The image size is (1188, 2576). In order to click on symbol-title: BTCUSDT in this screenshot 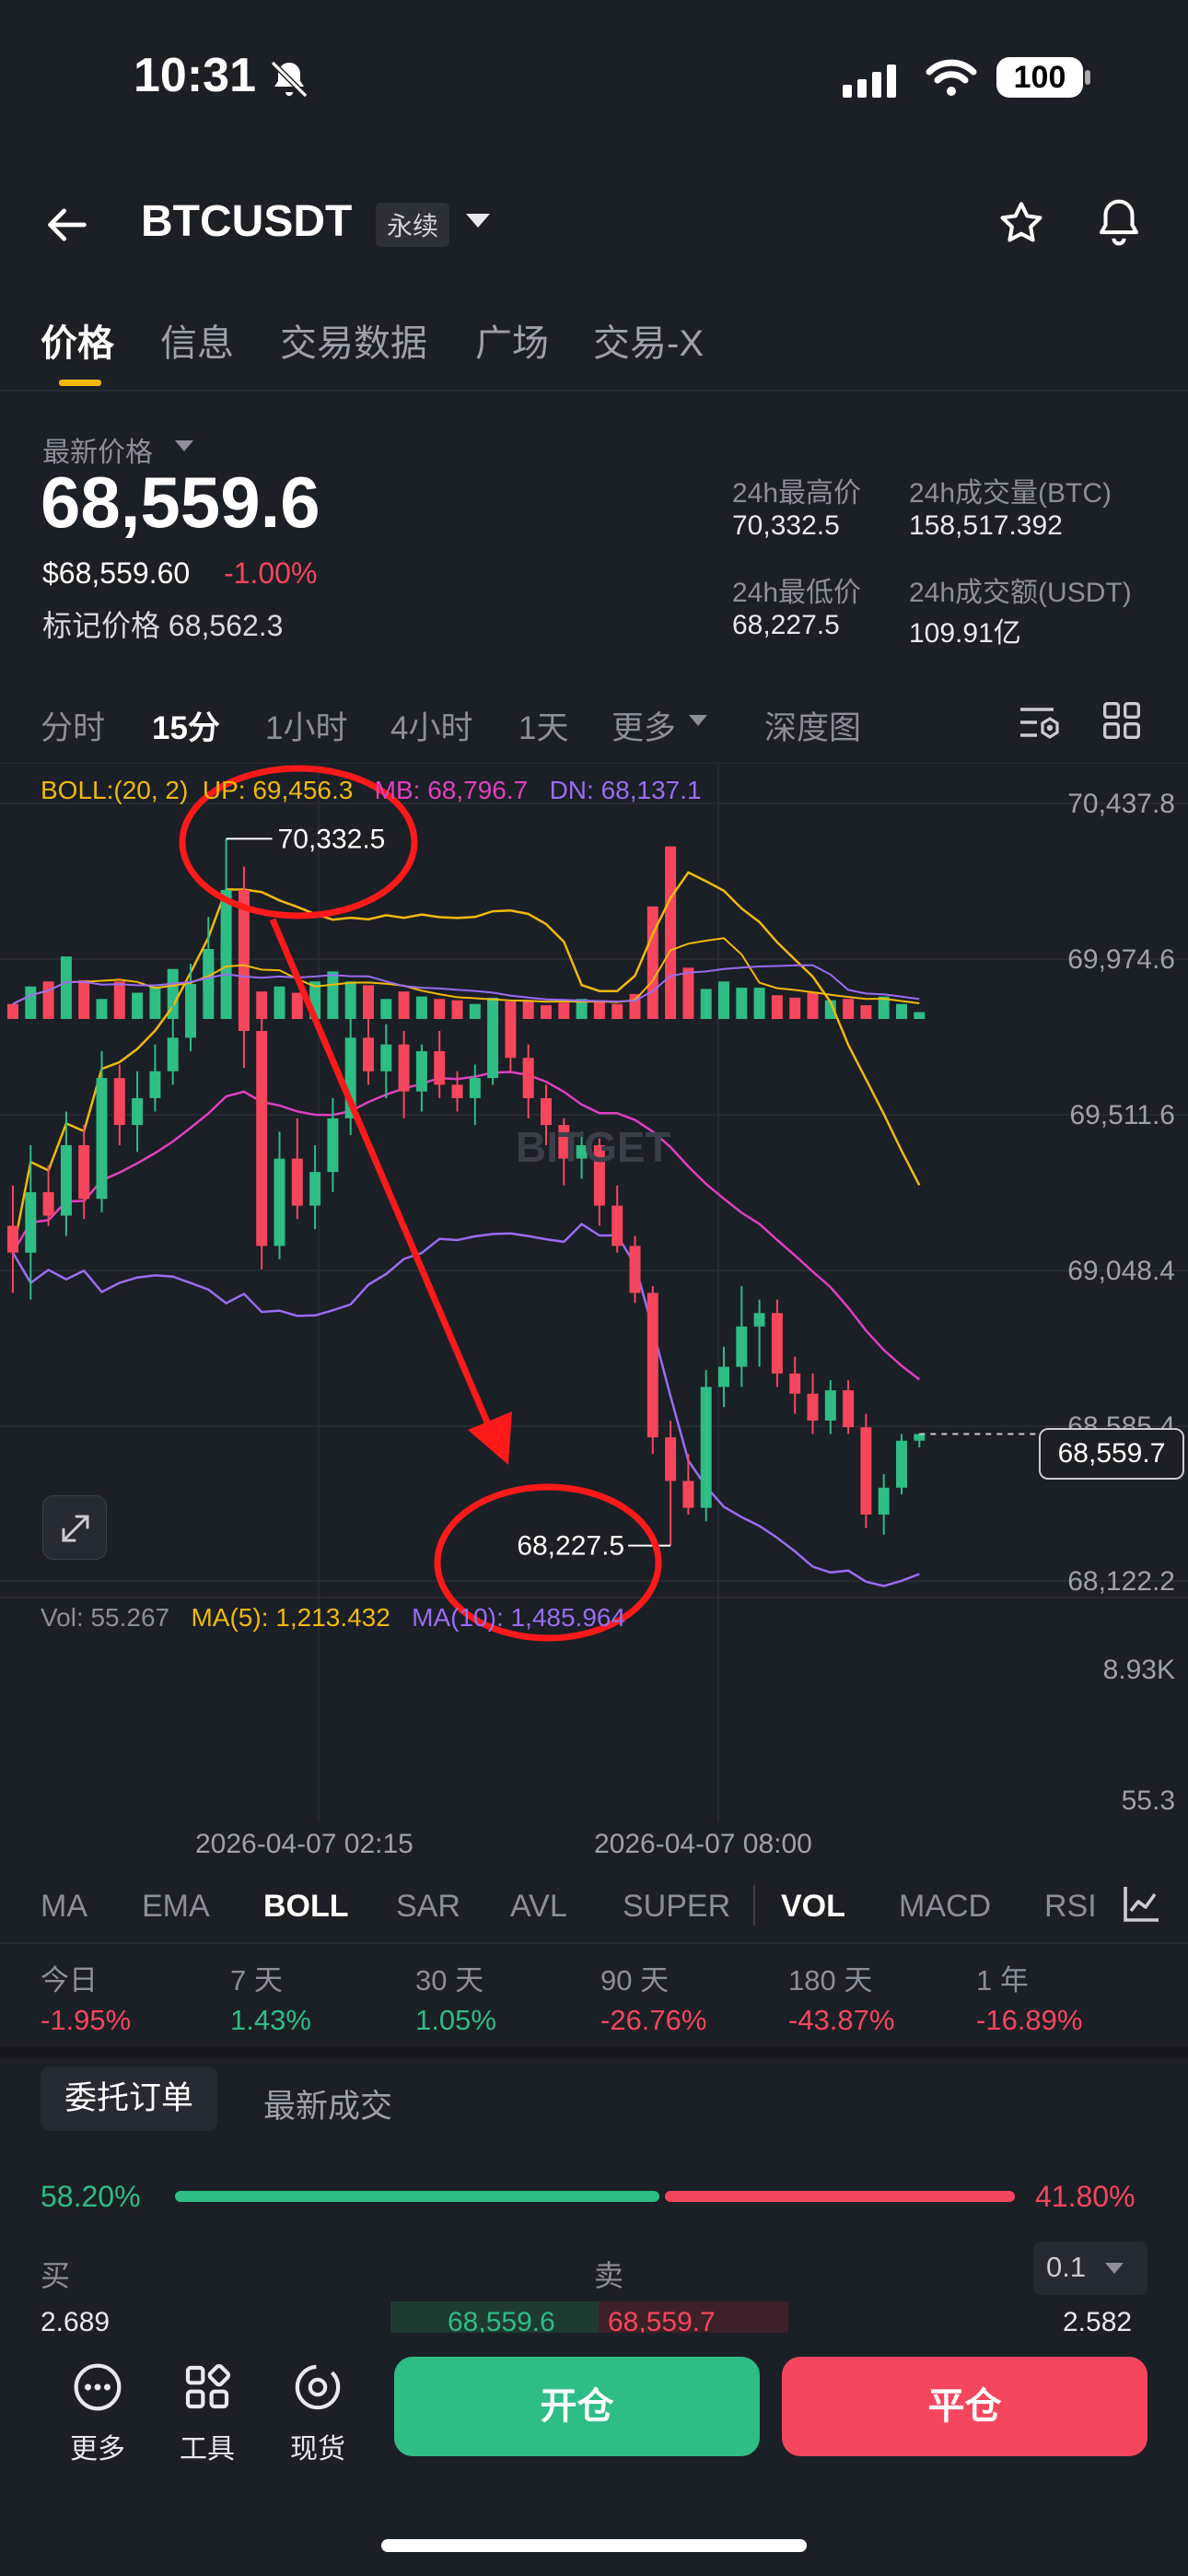, I will do `click(247, 221)`.